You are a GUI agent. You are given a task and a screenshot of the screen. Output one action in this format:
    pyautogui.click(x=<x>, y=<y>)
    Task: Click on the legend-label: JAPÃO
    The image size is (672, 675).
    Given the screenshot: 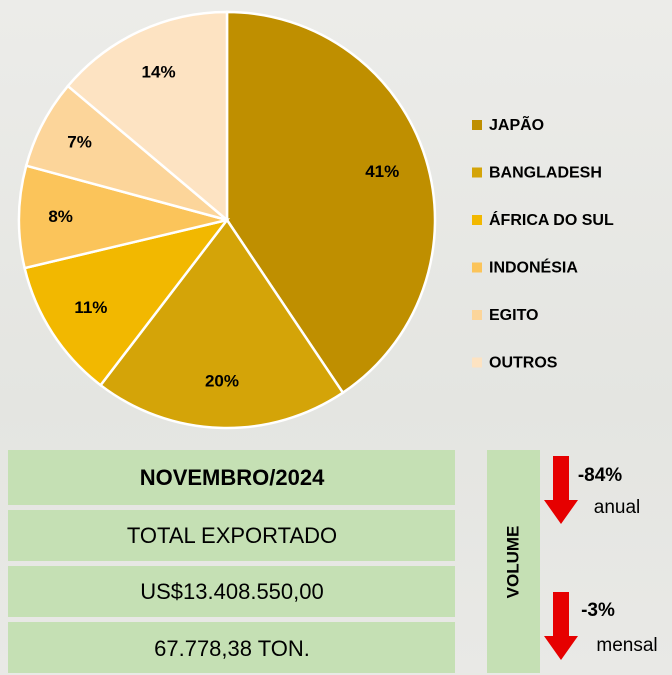 What is the action you would take?
    pyautogui.click(x=516, y=124)
    